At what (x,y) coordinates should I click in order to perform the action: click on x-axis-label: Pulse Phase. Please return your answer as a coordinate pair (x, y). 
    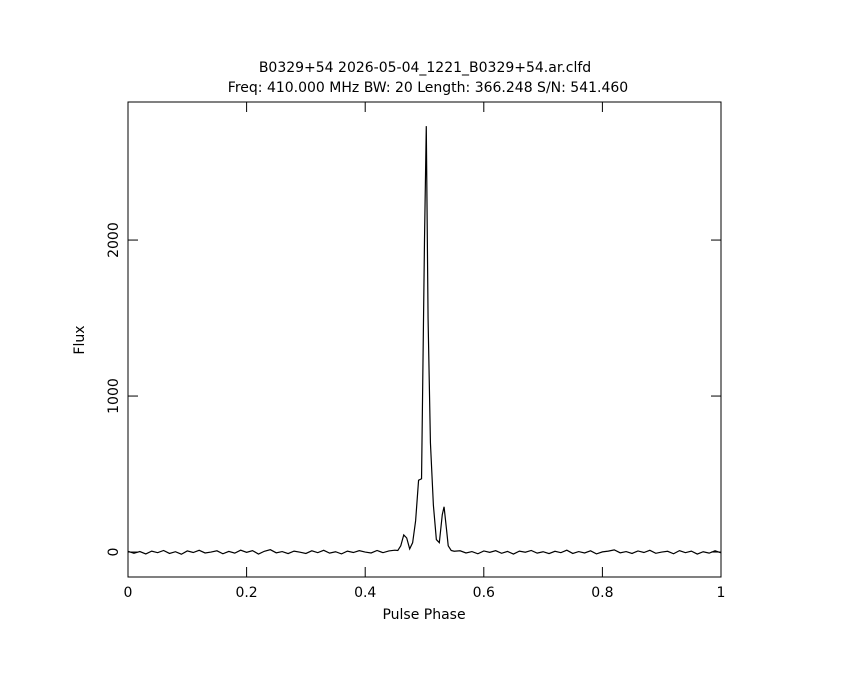
    Looking at the image, I should click on (423, 615).